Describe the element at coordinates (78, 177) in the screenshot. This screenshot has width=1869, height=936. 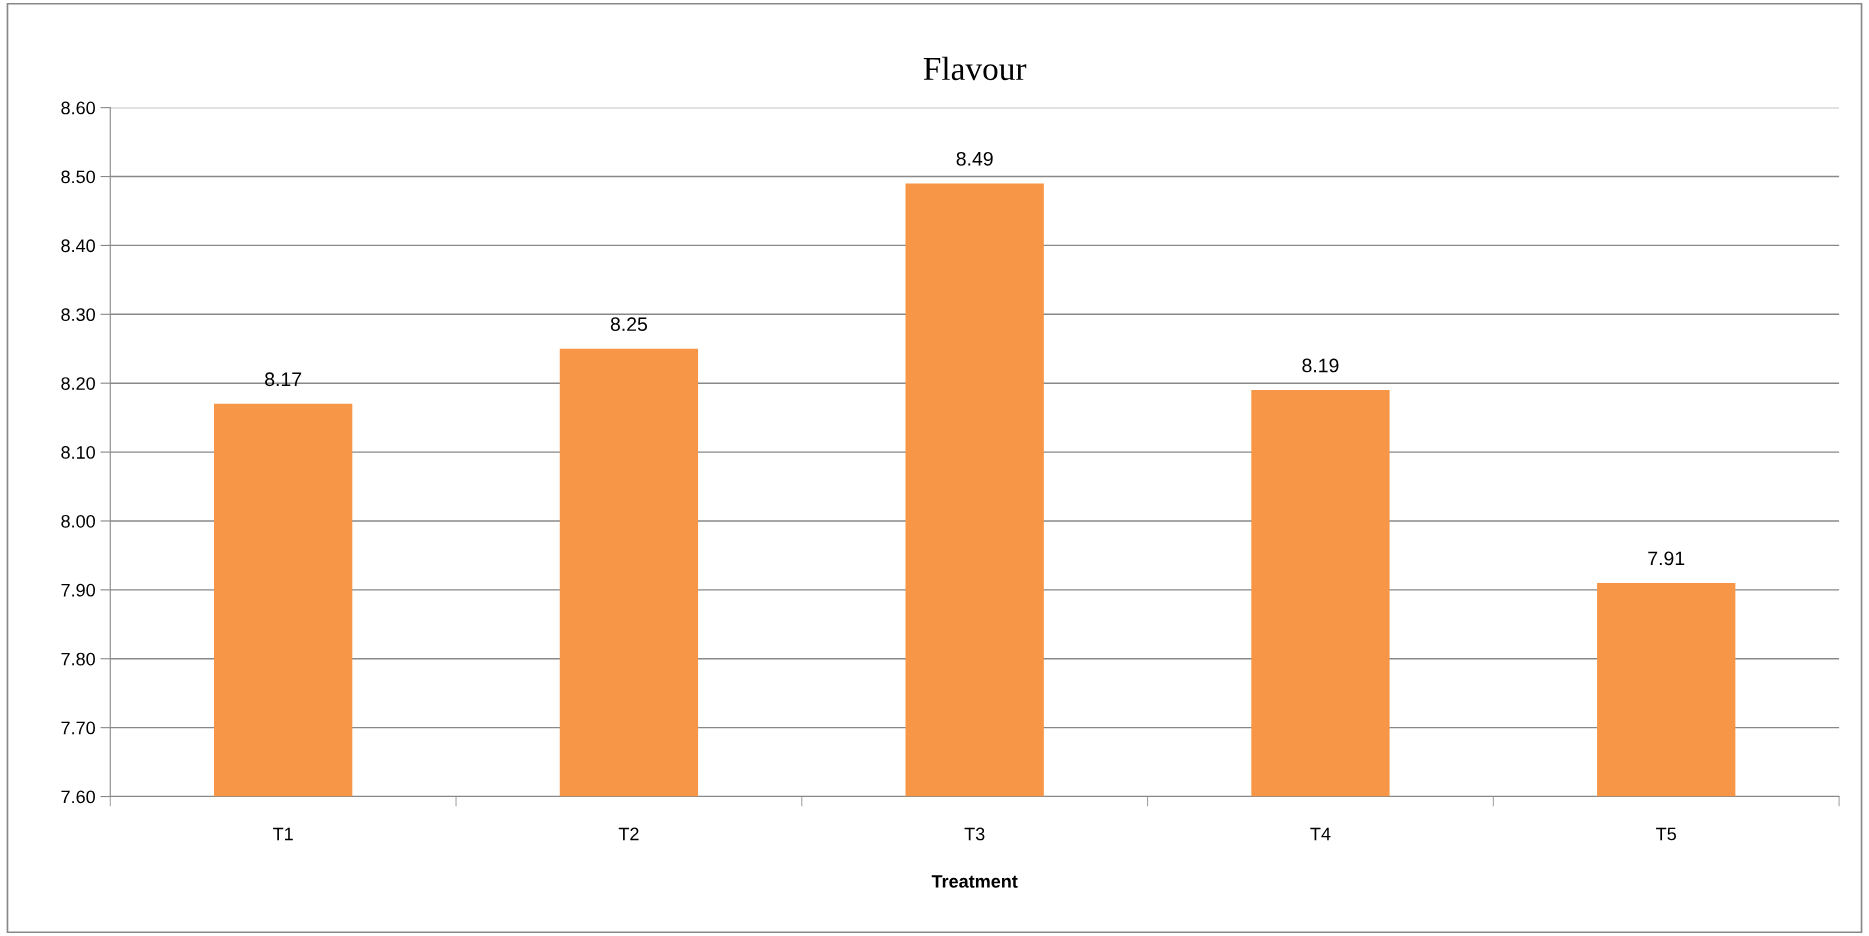
I see `y-tick-label: 8.50` at that location.